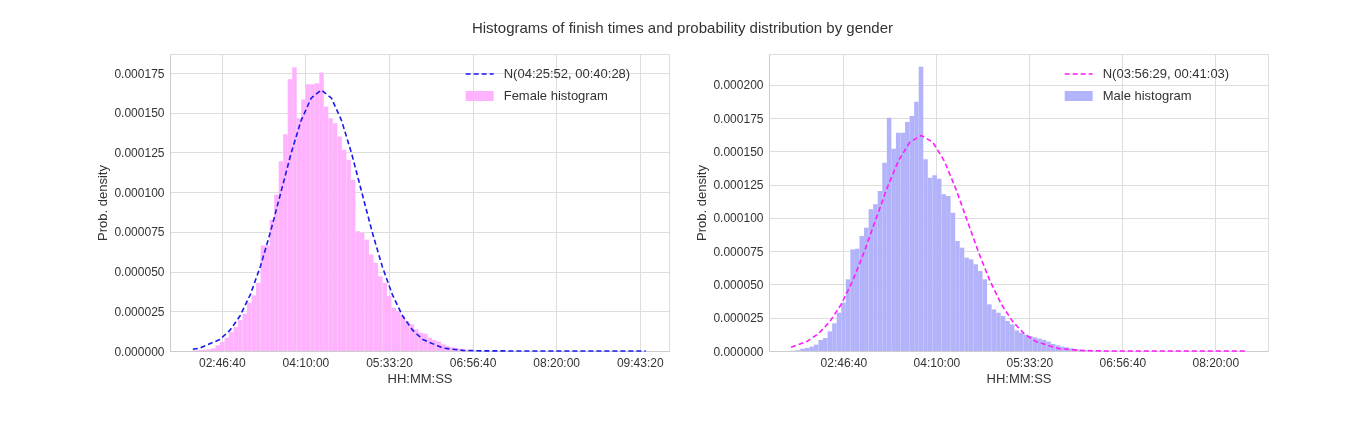 The image size is (1357, 421). What do you see at coordinates (1166, 73) in the screenshot?
I see `legend-label: N(03:56:29, 00:41:03)` at bounding box center [1166, 73].